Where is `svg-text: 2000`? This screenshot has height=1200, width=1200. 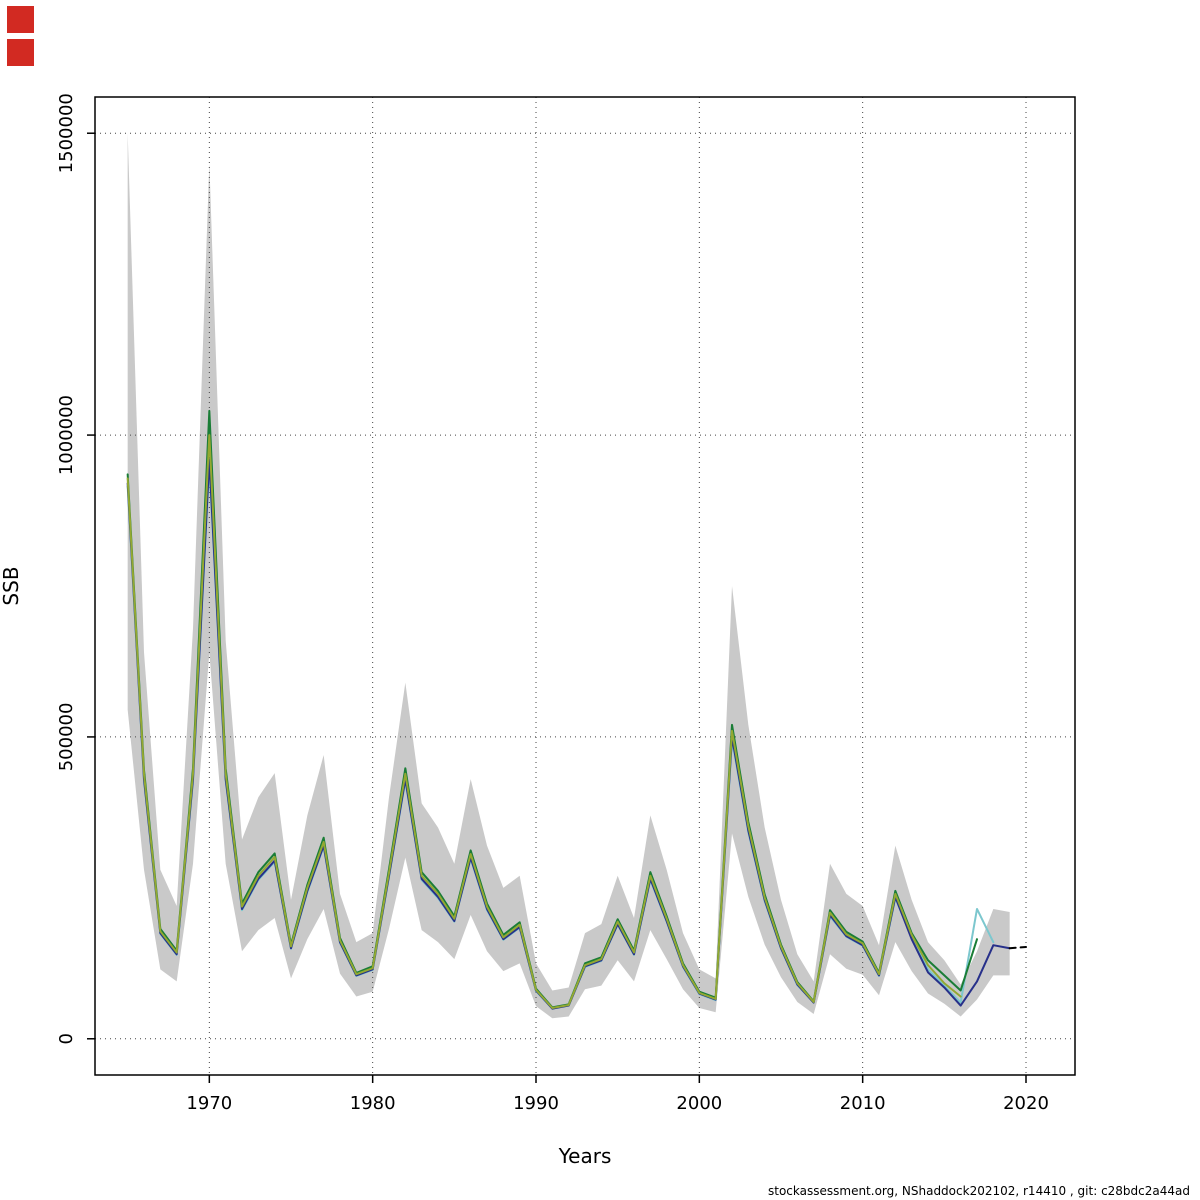
svg-text: 2000 is located at coordinates (699, 1103).